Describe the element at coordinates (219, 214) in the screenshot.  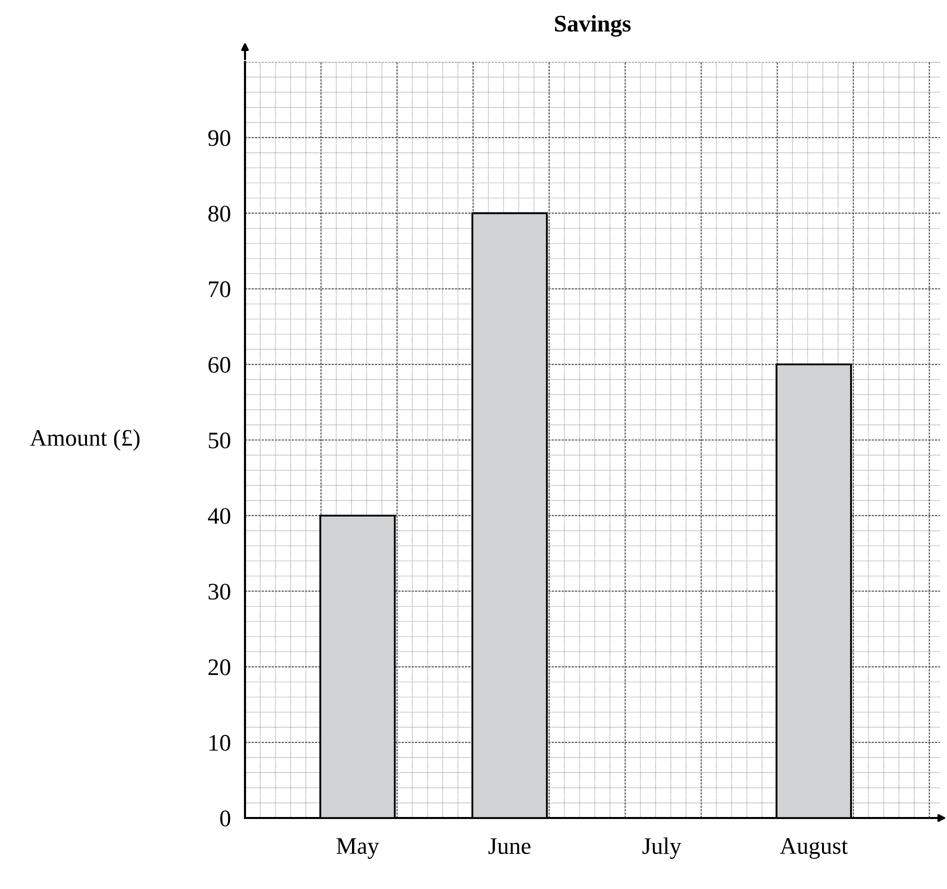
I see `y-tick-label: 80` at that location.